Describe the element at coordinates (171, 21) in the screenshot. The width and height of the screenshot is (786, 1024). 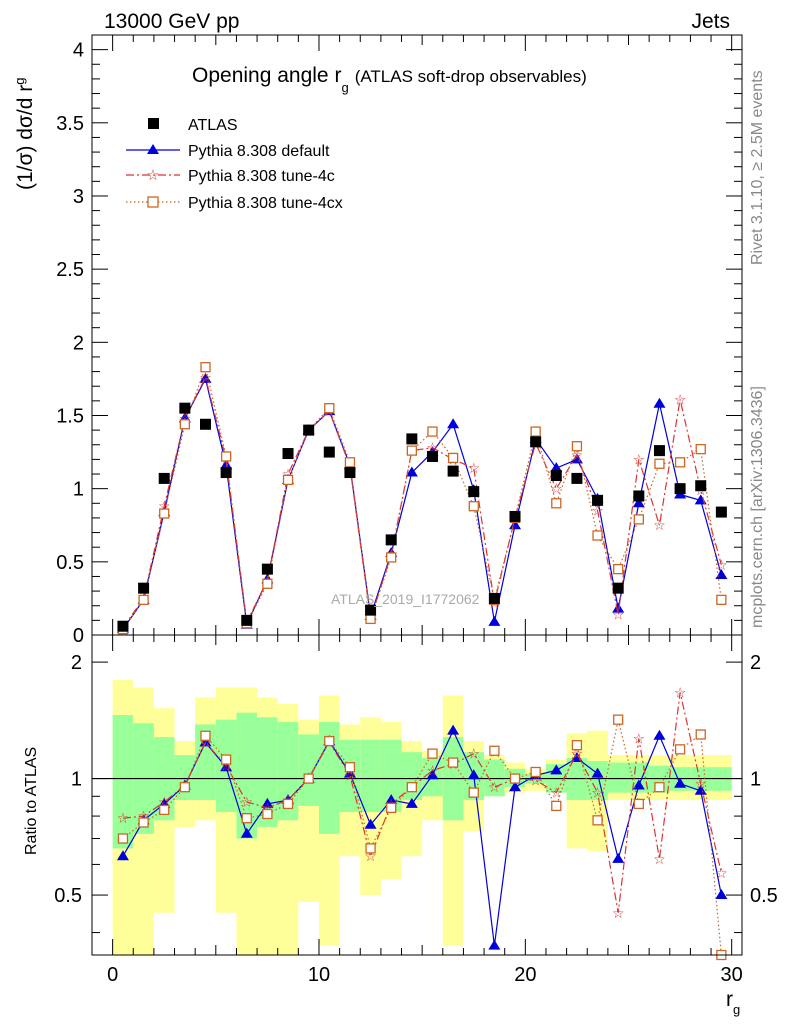
I see `header-left: 13000 GeV pp` at that location.